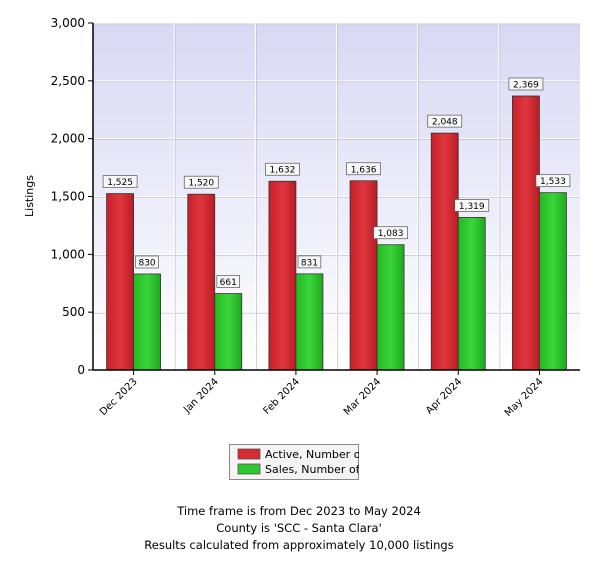  Describe the element at coordinates (29, 196) in the screenshot. I see `y-axis-title: Listings` at that location.